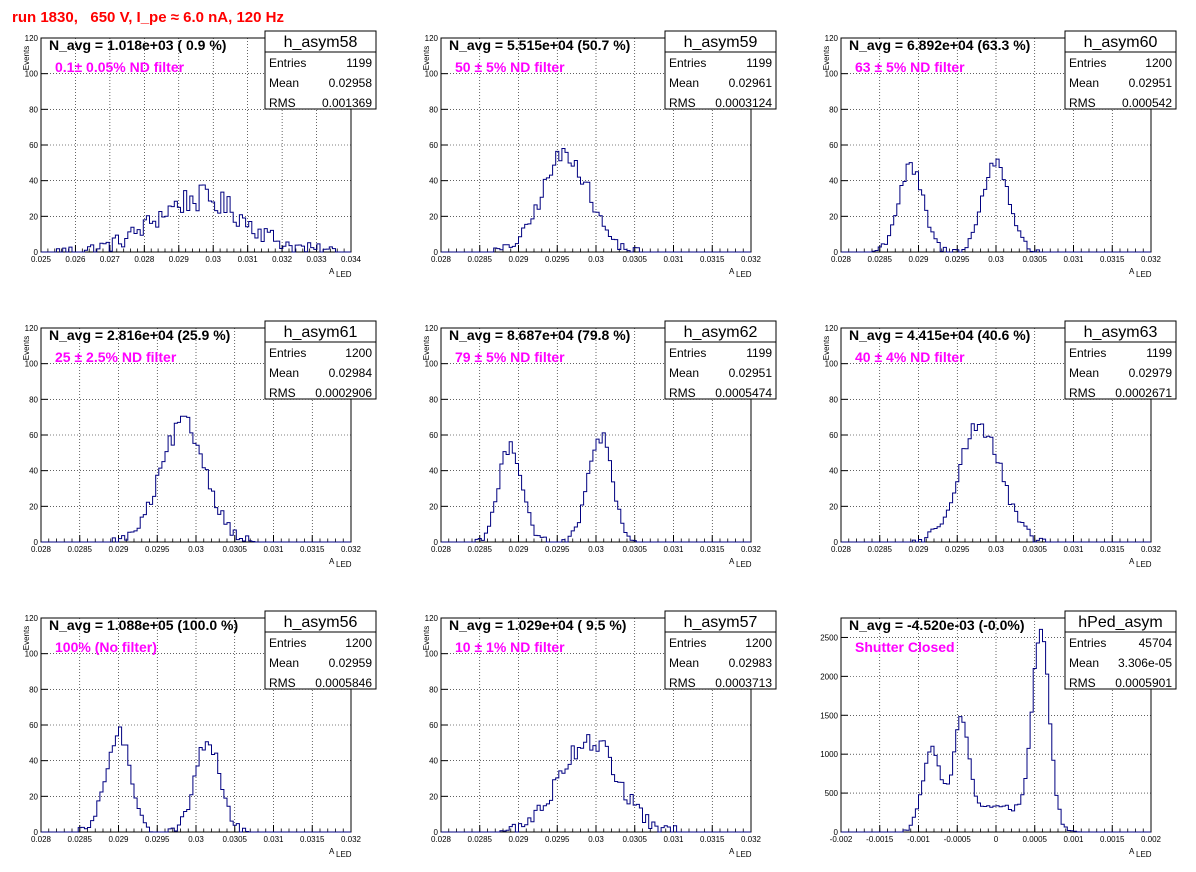 The image size is (1196, 872). I want to click on x-tick-label: 0, so click(996, 839).